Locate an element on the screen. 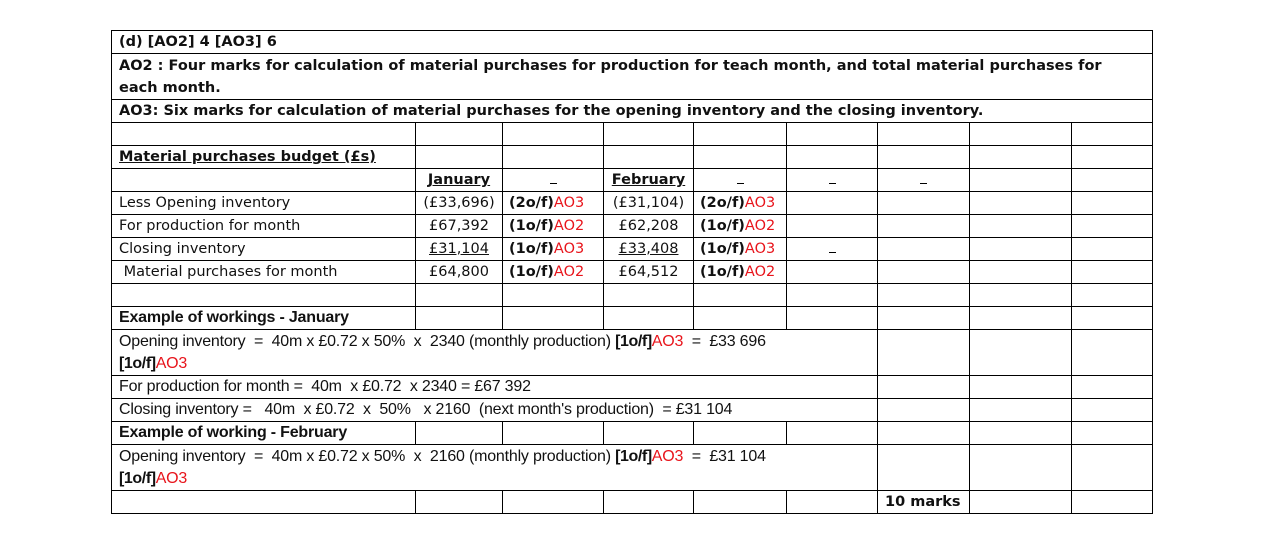 The height and width of the screenshot is (537, 1261). february-value: £62,208 is located at coordinates (648, 226).